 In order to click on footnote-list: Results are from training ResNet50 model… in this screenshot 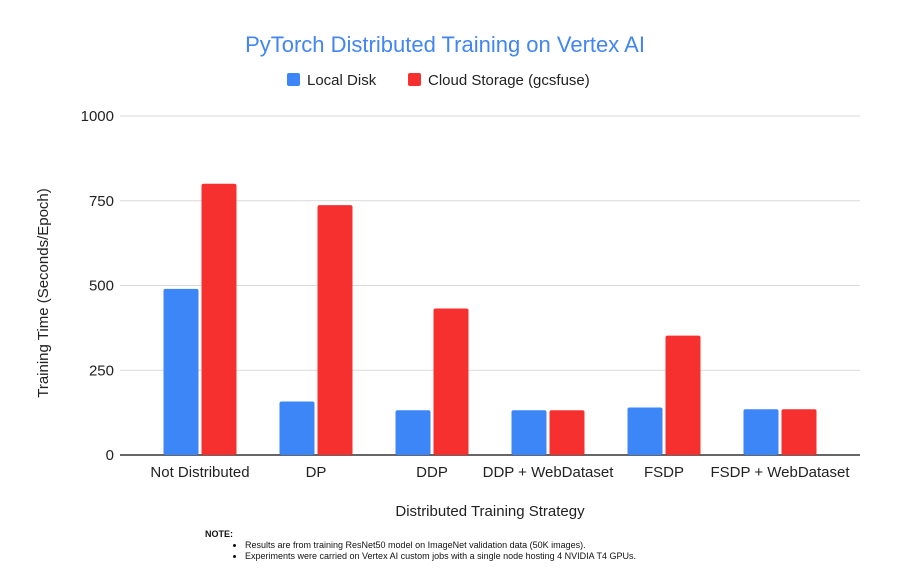, I will do `click(420, 551)`.